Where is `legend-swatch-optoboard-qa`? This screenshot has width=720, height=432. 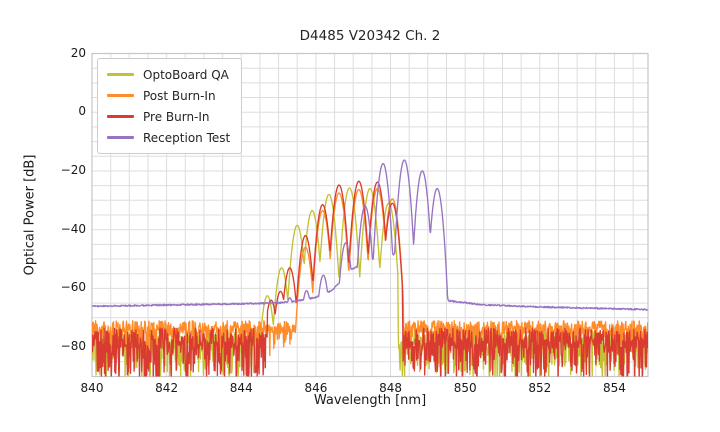 legend-swatch-optoboard-qa is located at coordinates (120, 74).